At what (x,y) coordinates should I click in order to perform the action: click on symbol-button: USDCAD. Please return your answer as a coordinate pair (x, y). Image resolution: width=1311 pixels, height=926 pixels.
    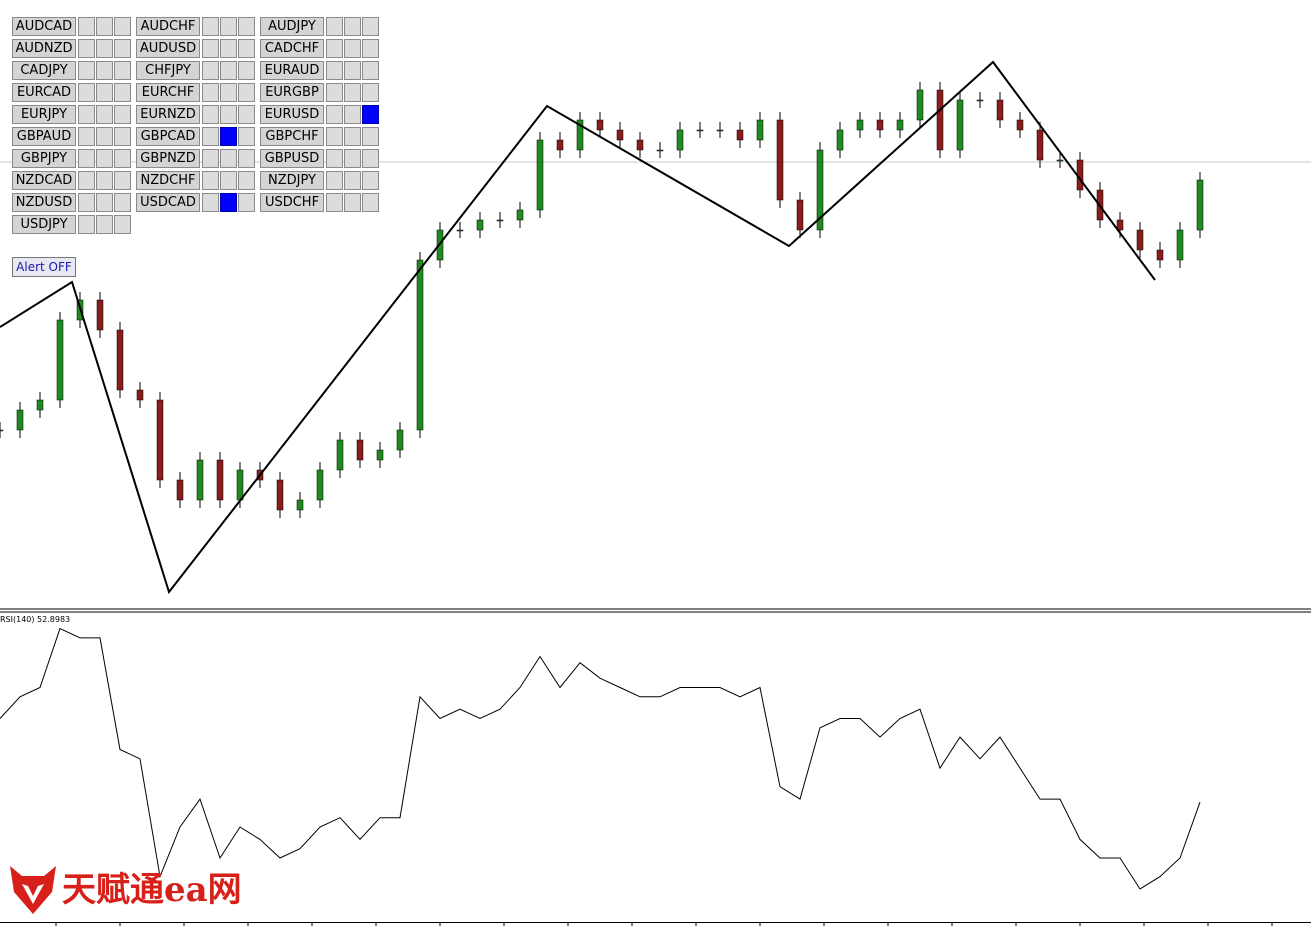
    Looking at the image, I should click on (168, 202).